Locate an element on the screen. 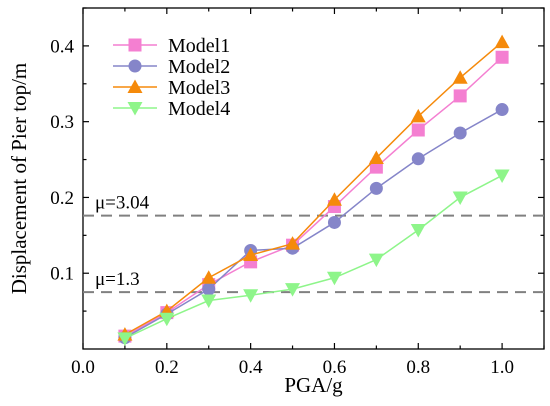  y-tick-label: 0.2 is located at coordinates (62, 198).